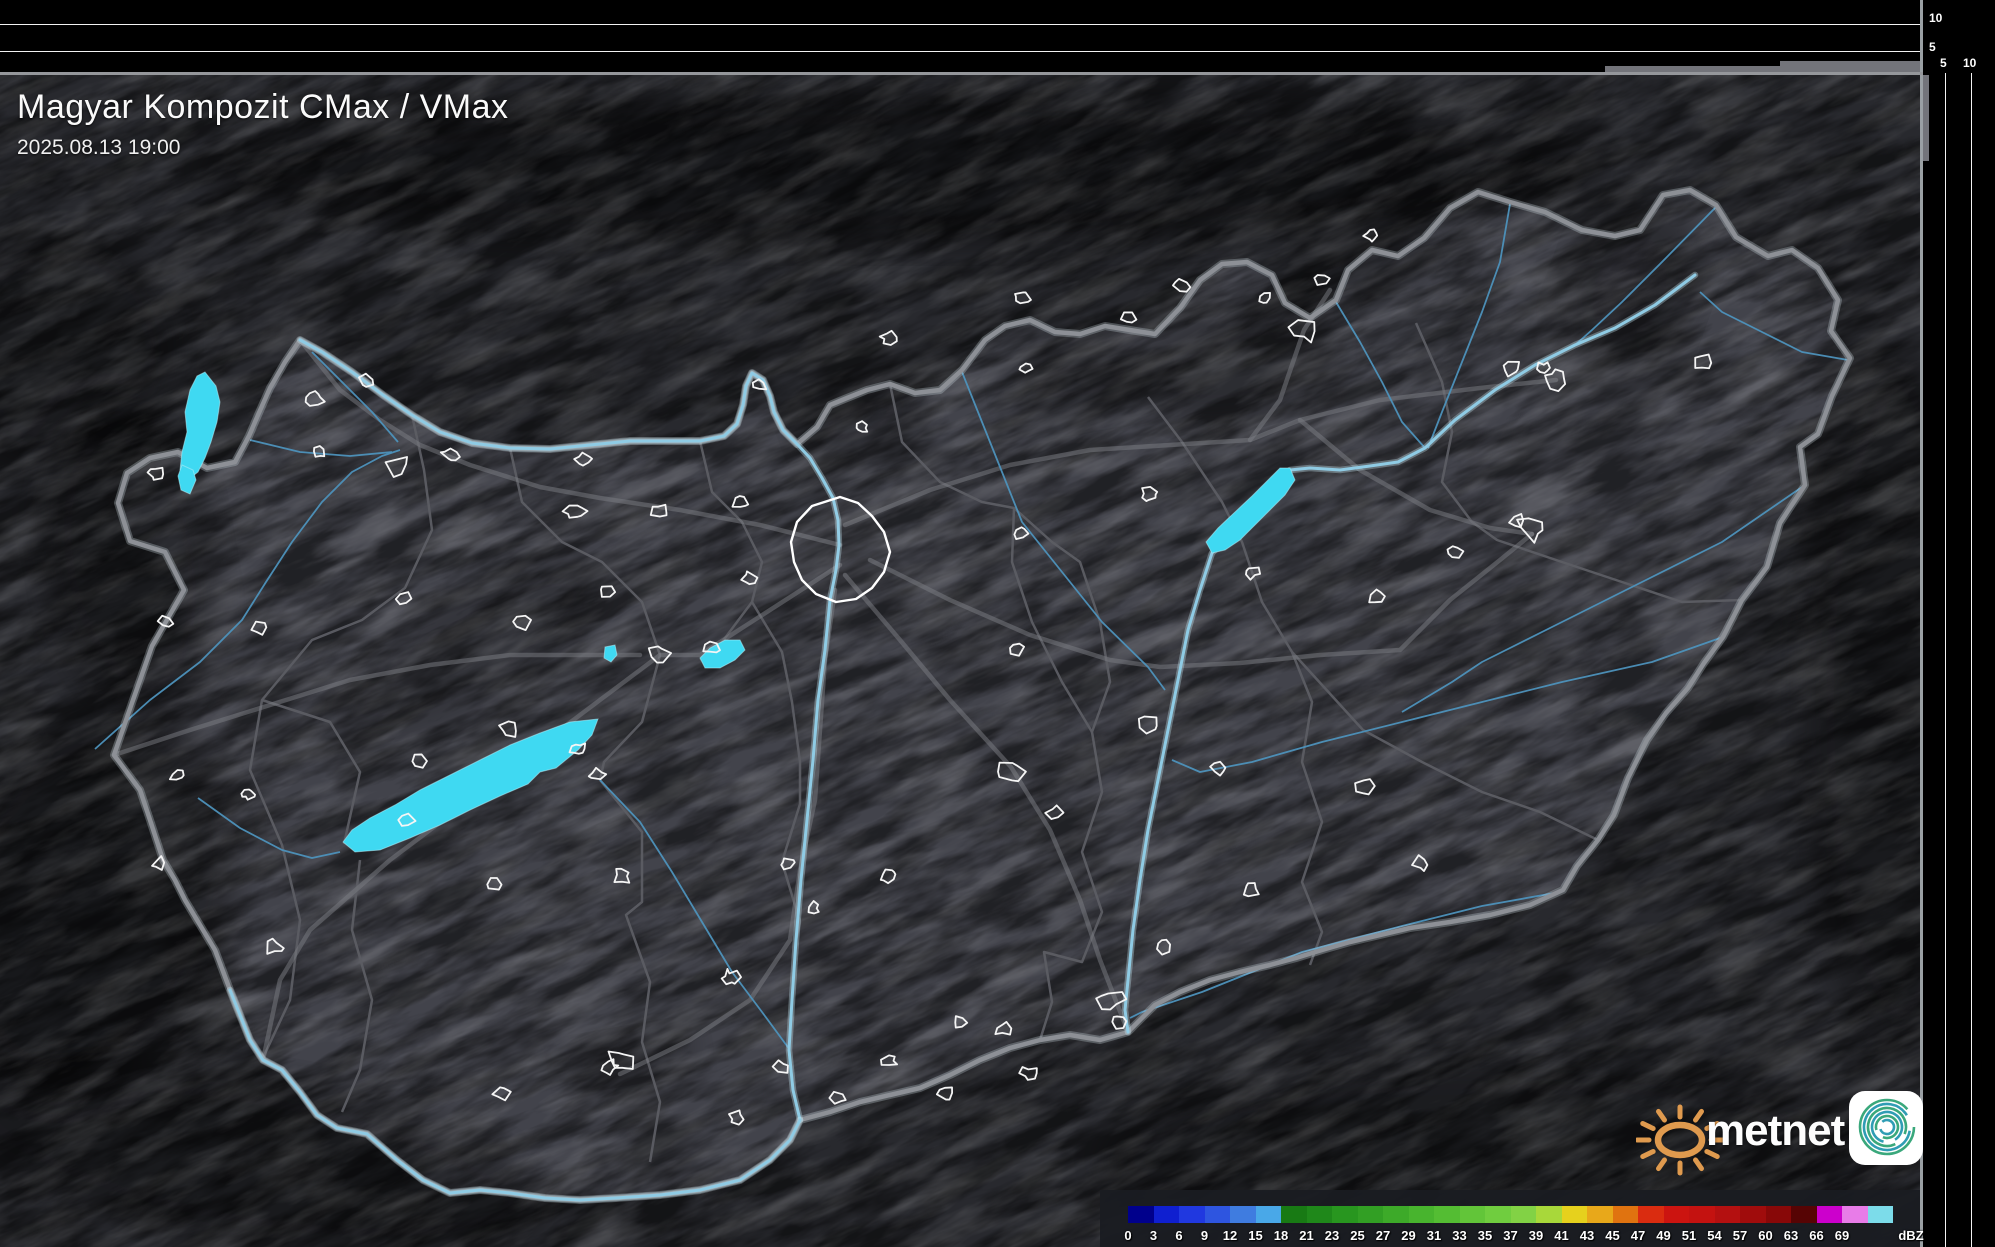 This screenshot has height=1247, width=1995. I want to click on colorbar-tick: 54, so click(1714, 1235).